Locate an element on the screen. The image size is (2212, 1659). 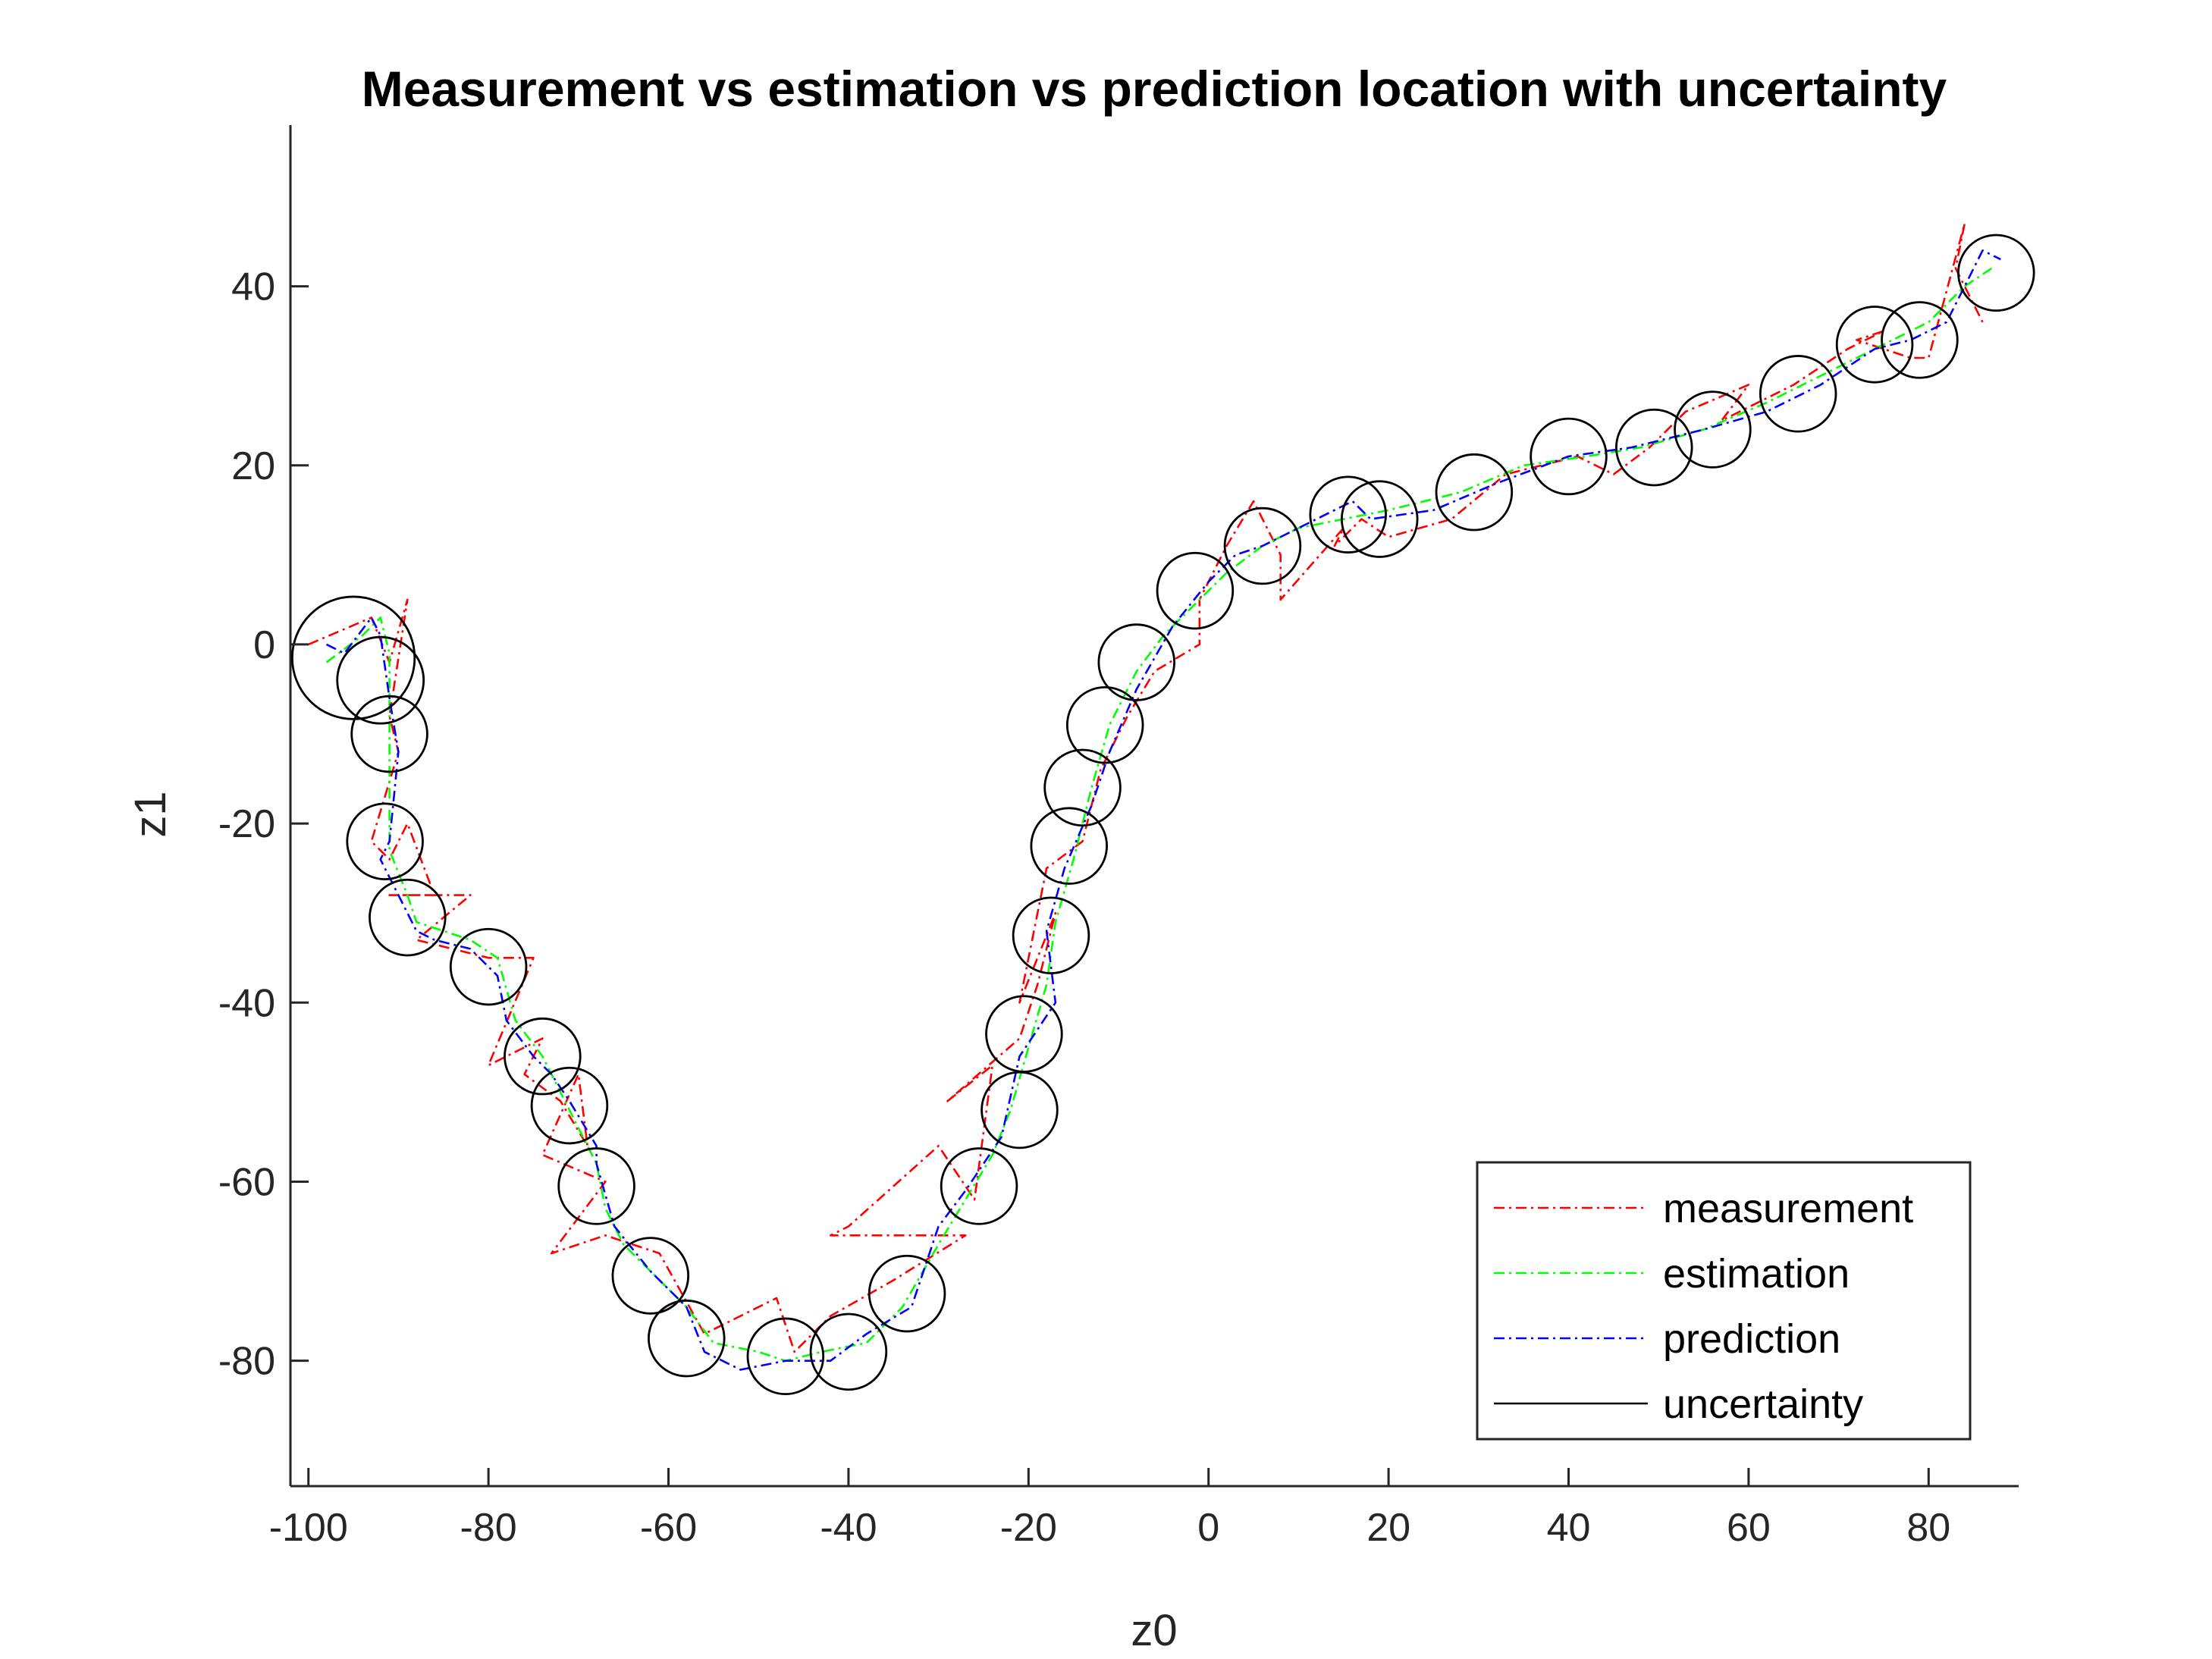
x-tick-label: 0 is located at coordinates (1208, 1528).